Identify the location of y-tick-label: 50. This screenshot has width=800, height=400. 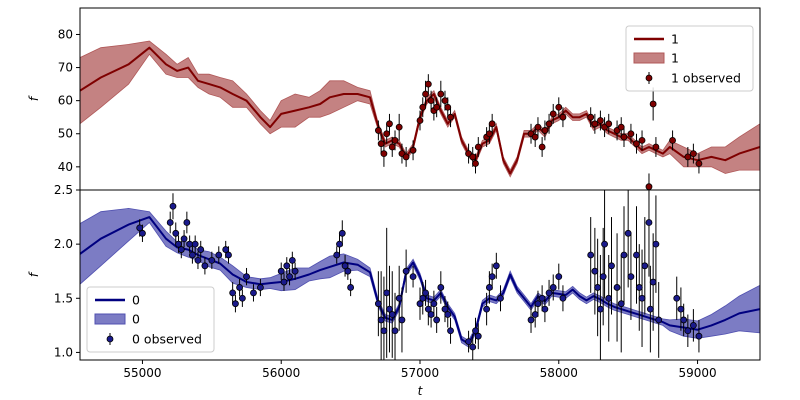
(65, 134).